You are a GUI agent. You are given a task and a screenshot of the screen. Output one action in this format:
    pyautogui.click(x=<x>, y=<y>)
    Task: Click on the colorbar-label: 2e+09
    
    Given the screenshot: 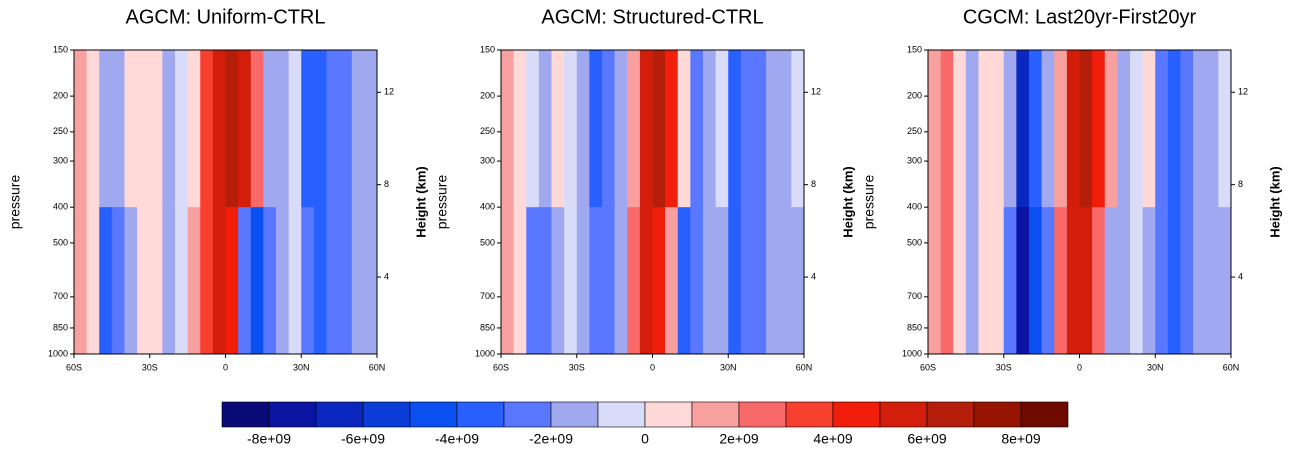 What is the action you would take?
    pyautogui.click(x=739, y=439)
    